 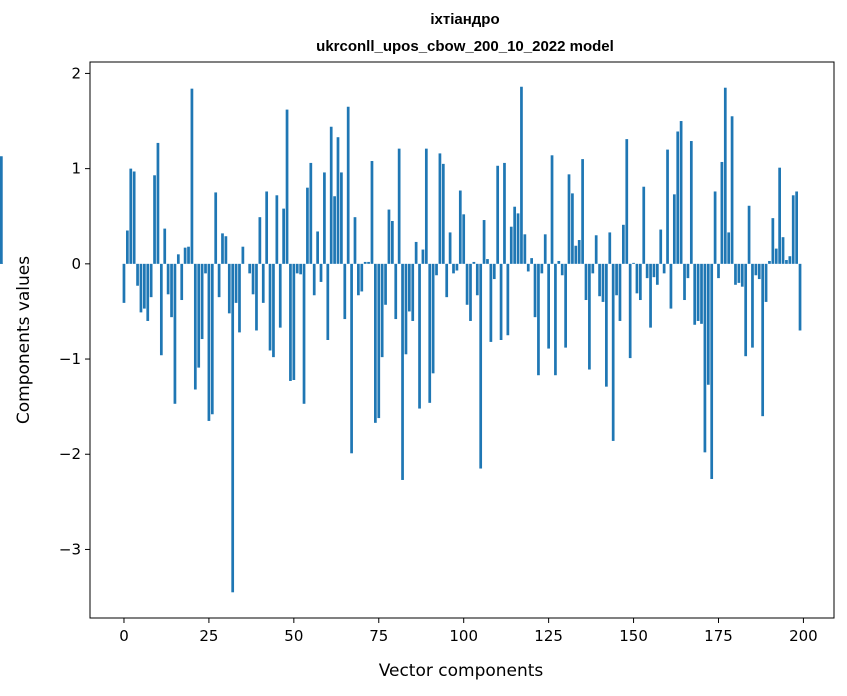 I want to click on x-tick-label: 100, so click(x=463, y=636).